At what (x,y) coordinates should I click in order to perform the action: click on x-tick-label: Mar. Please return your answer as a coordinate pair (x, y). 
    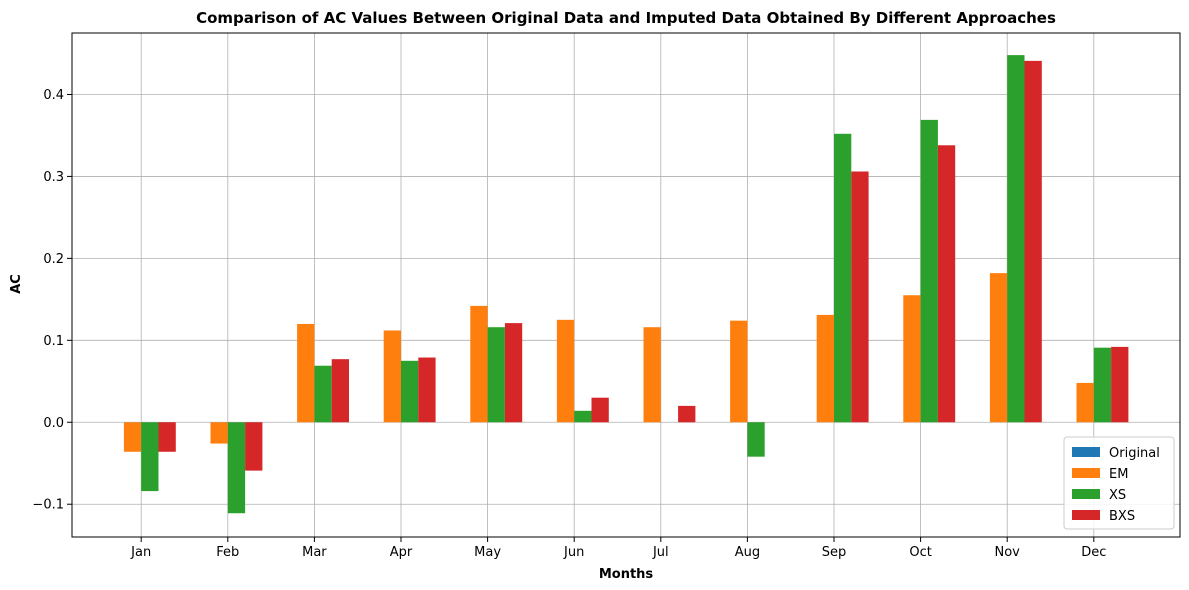
    Looking at the image, I should click on (314, 552).